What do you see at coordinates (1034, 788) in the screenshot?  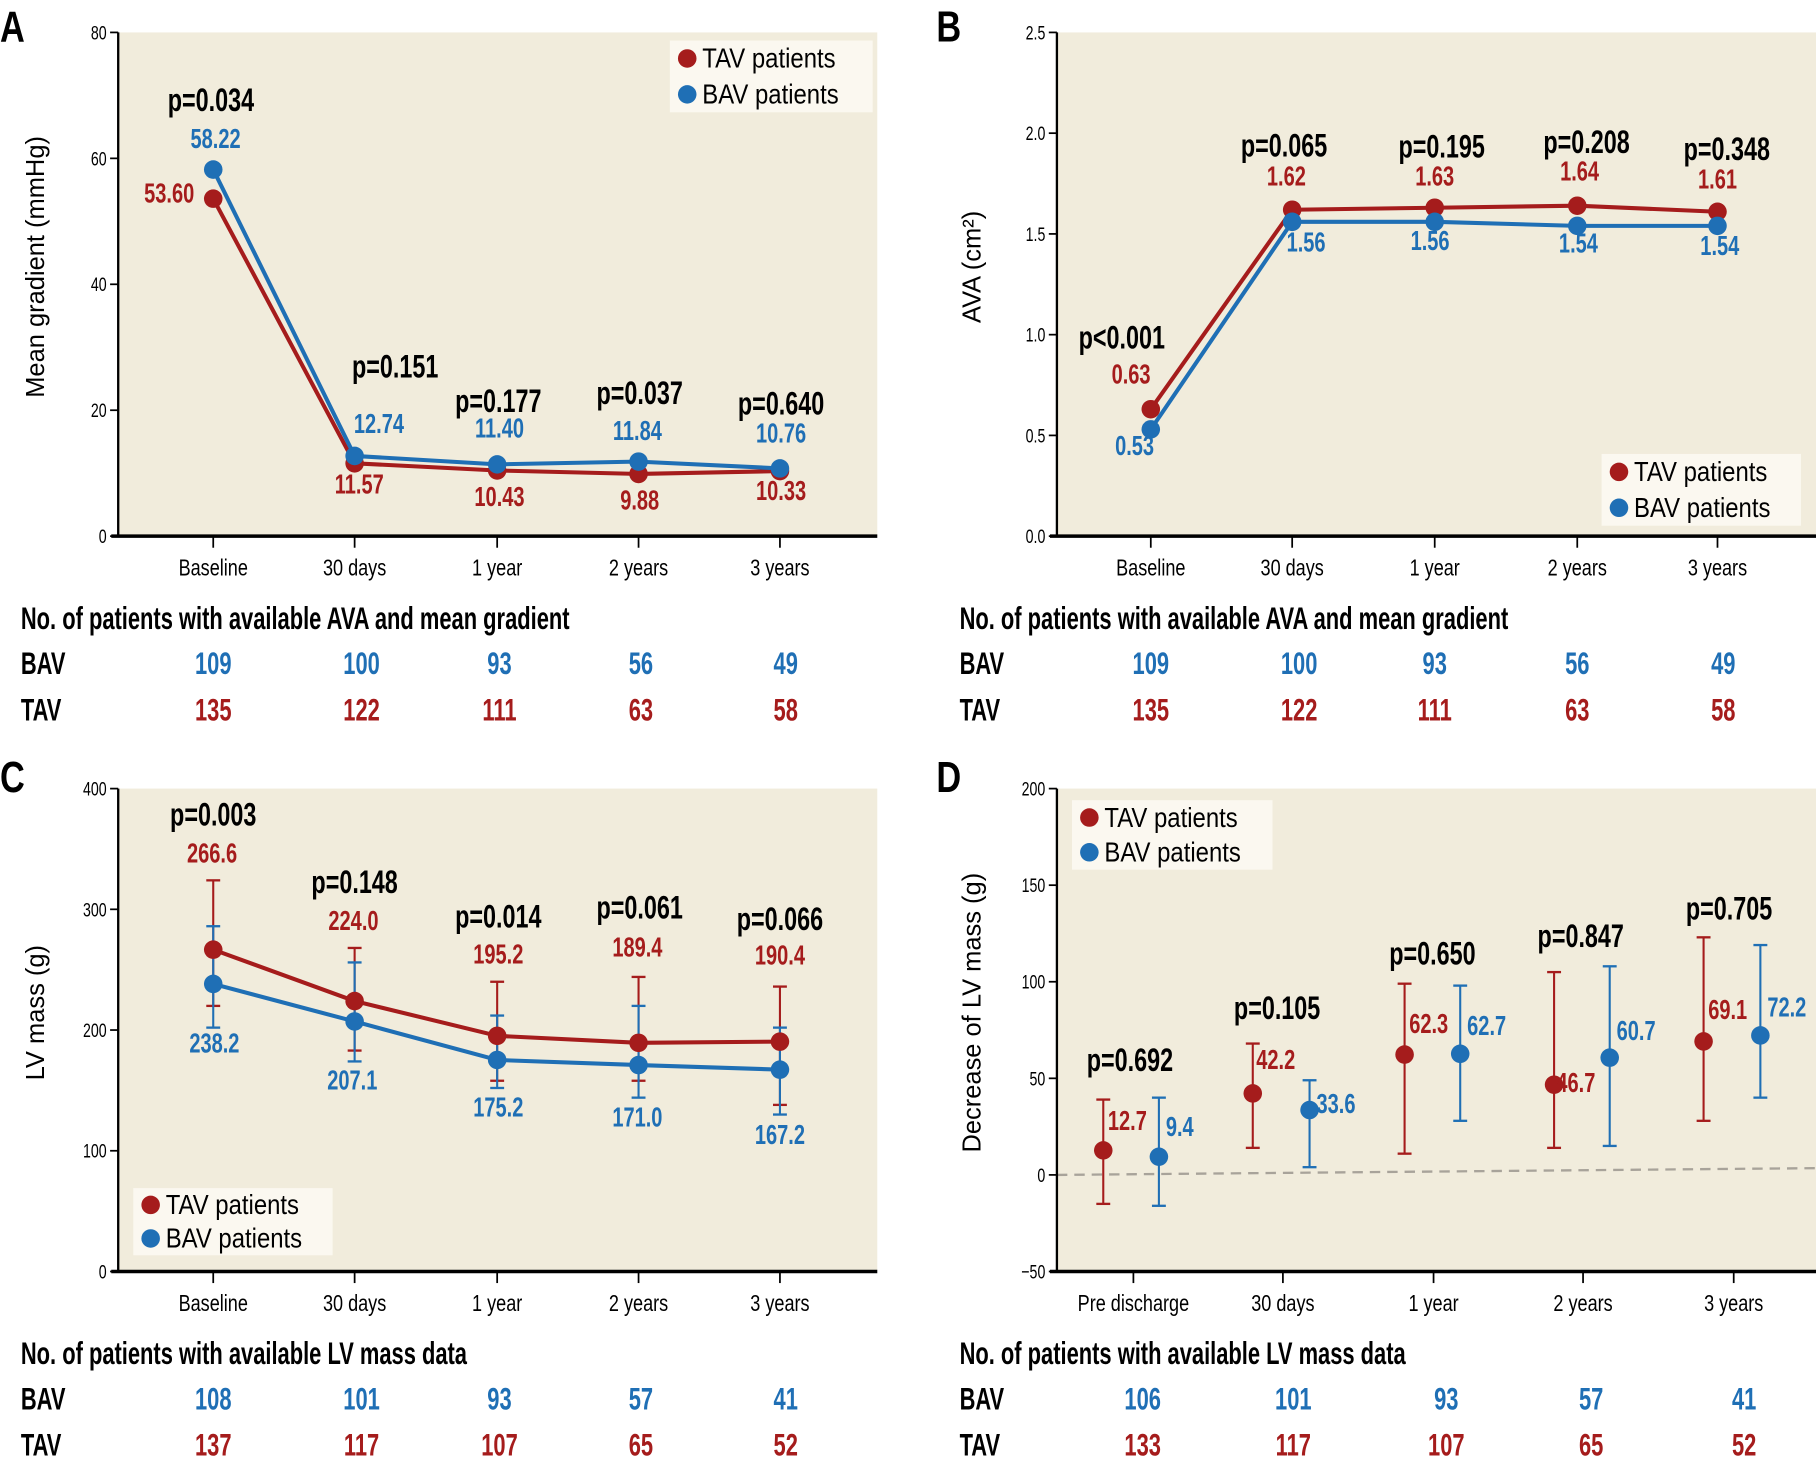 I see `y-tick-label: 200` at bounding box center [1034, 788].